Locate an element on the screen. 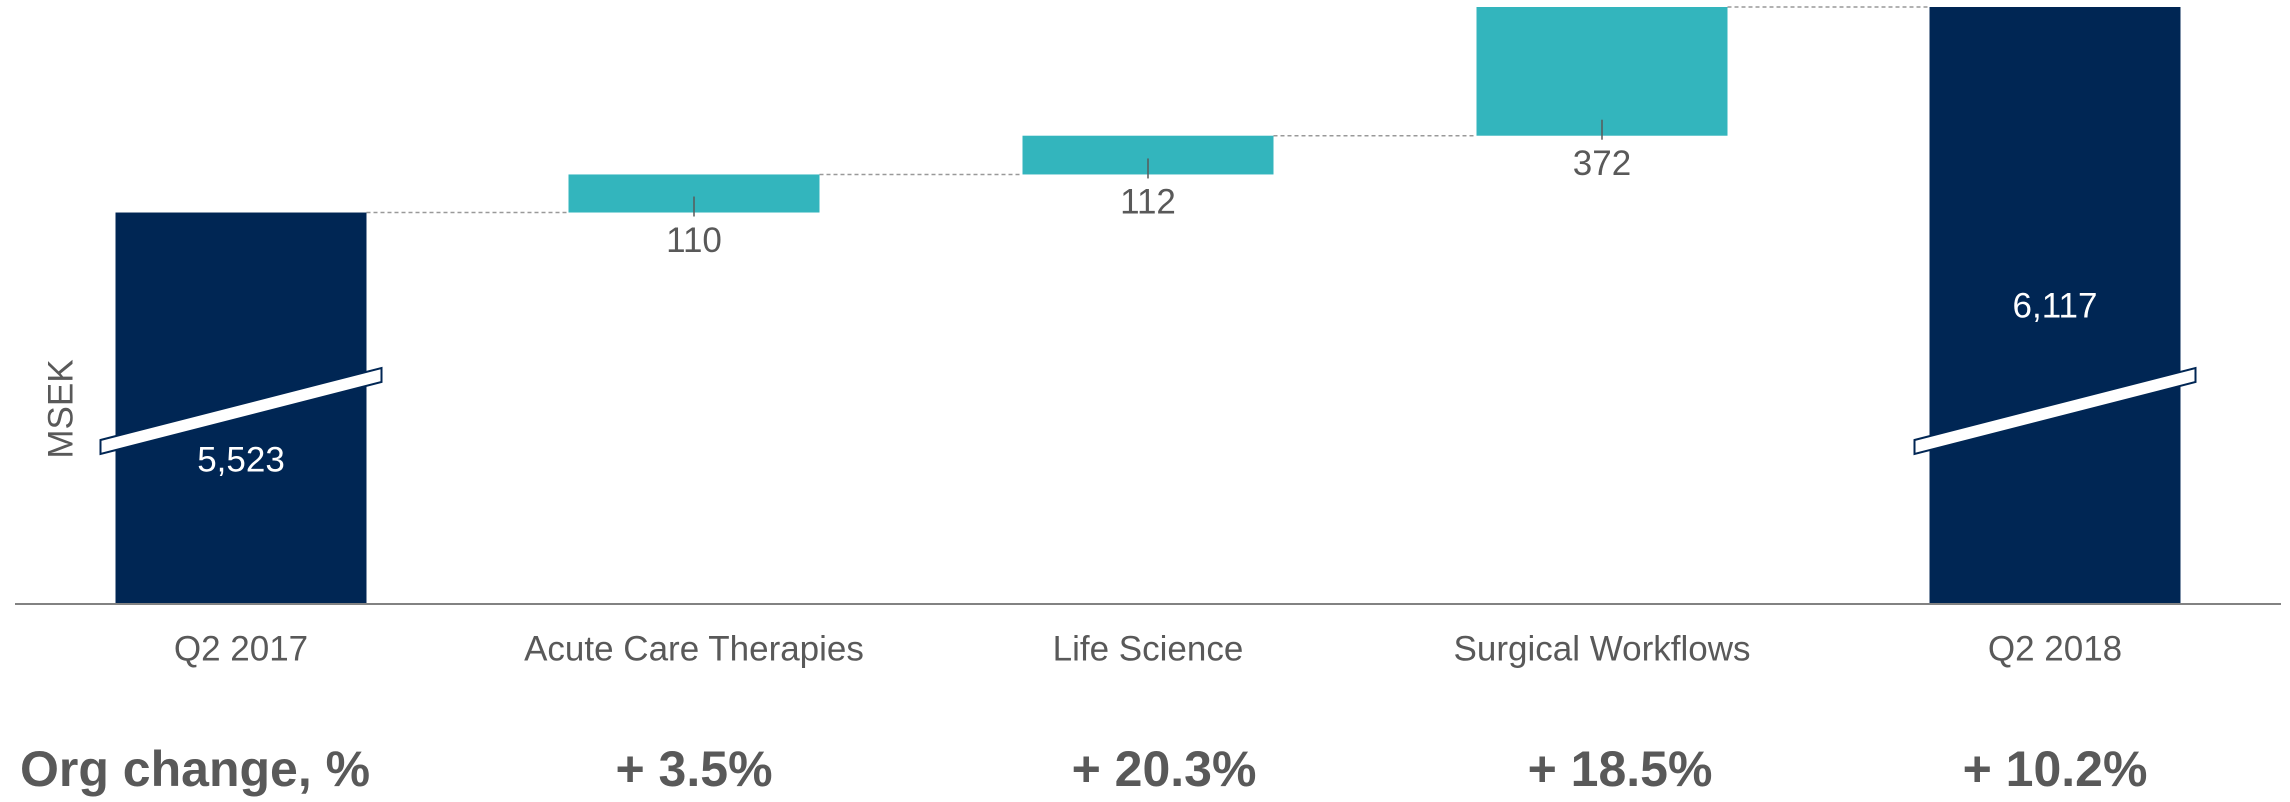  org-change-value: + 20.3% is located at coordinates (1164, 769).